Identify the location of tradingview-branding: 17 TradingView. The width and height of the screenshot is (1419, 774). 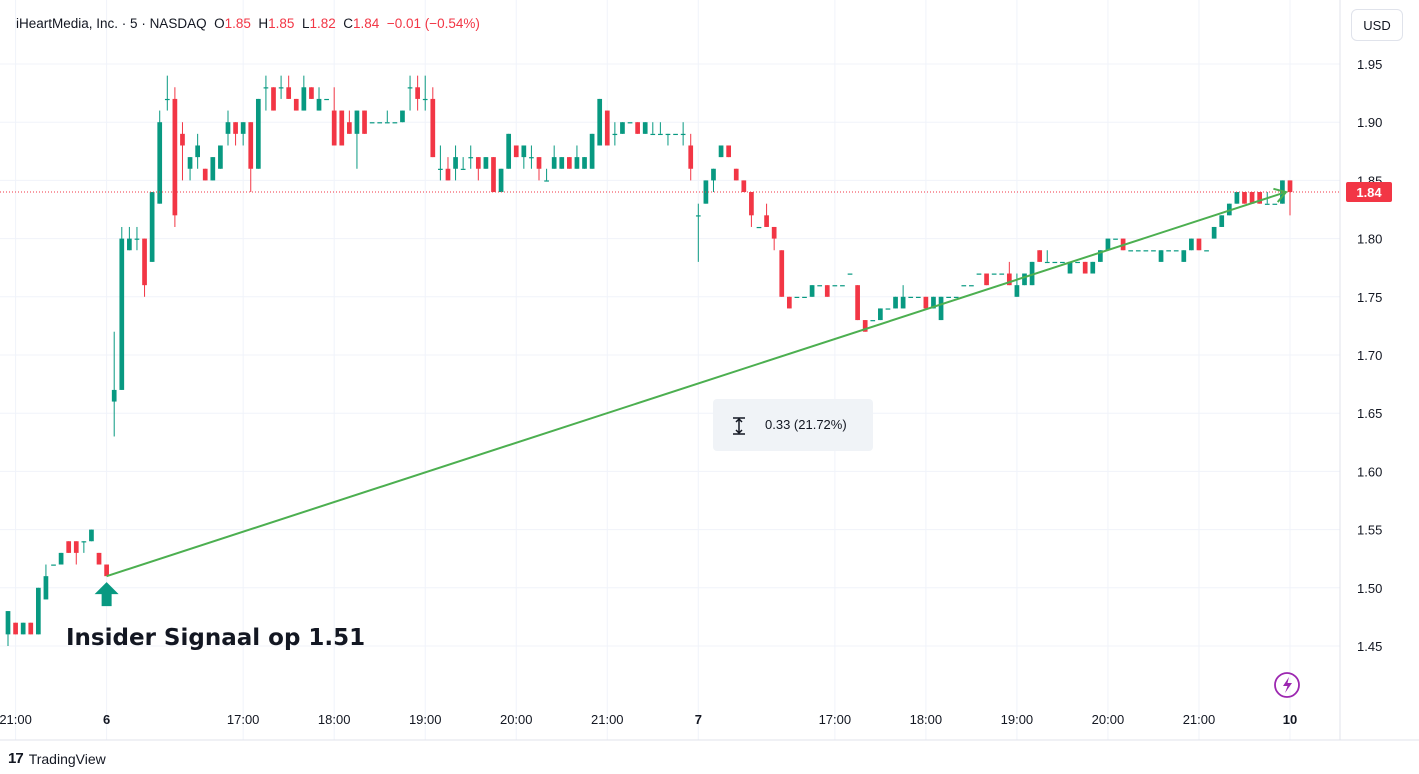
(57, 758).